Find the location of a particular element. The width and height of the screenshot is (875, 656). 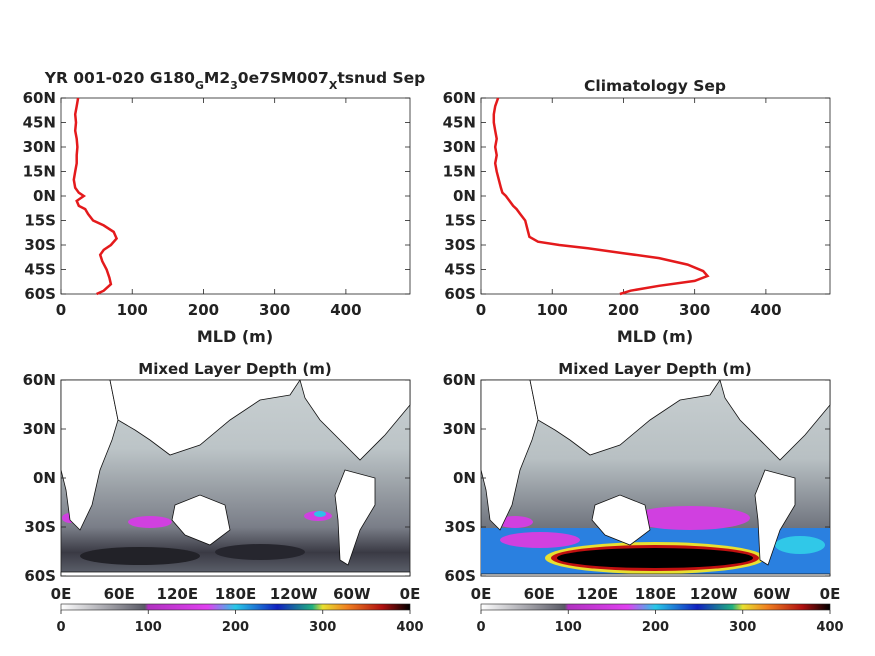

high-mld-patches is located at coordinates (197, 538).